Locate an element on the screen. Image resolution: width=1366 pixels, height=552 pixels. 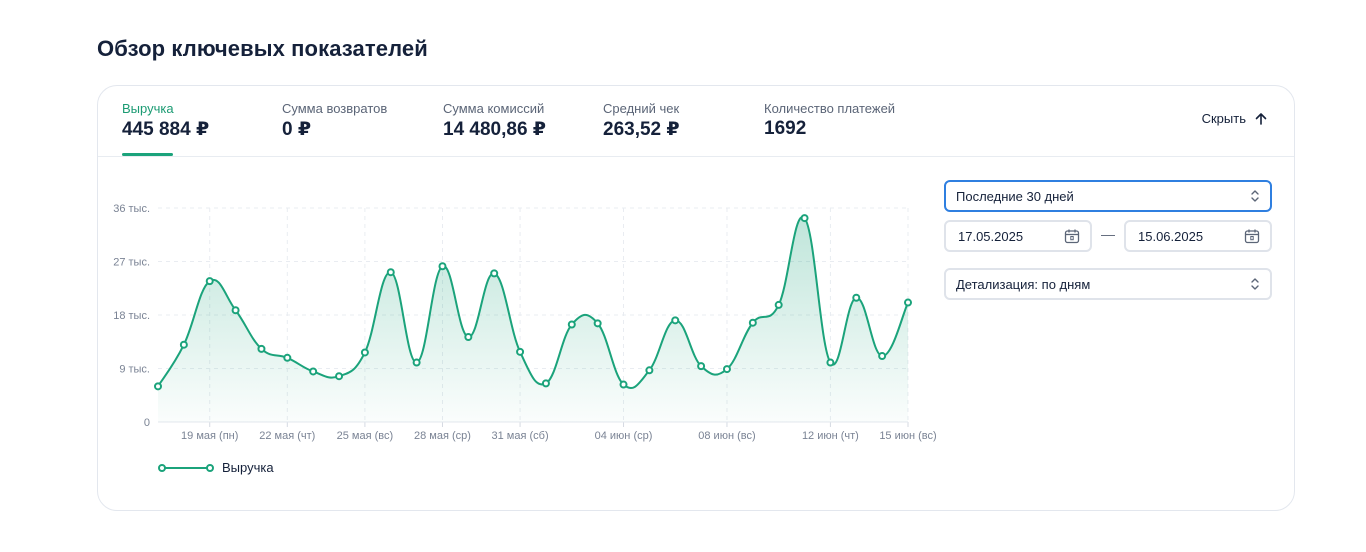
y-tick-label: 0 is located at coordinates (147, 423).